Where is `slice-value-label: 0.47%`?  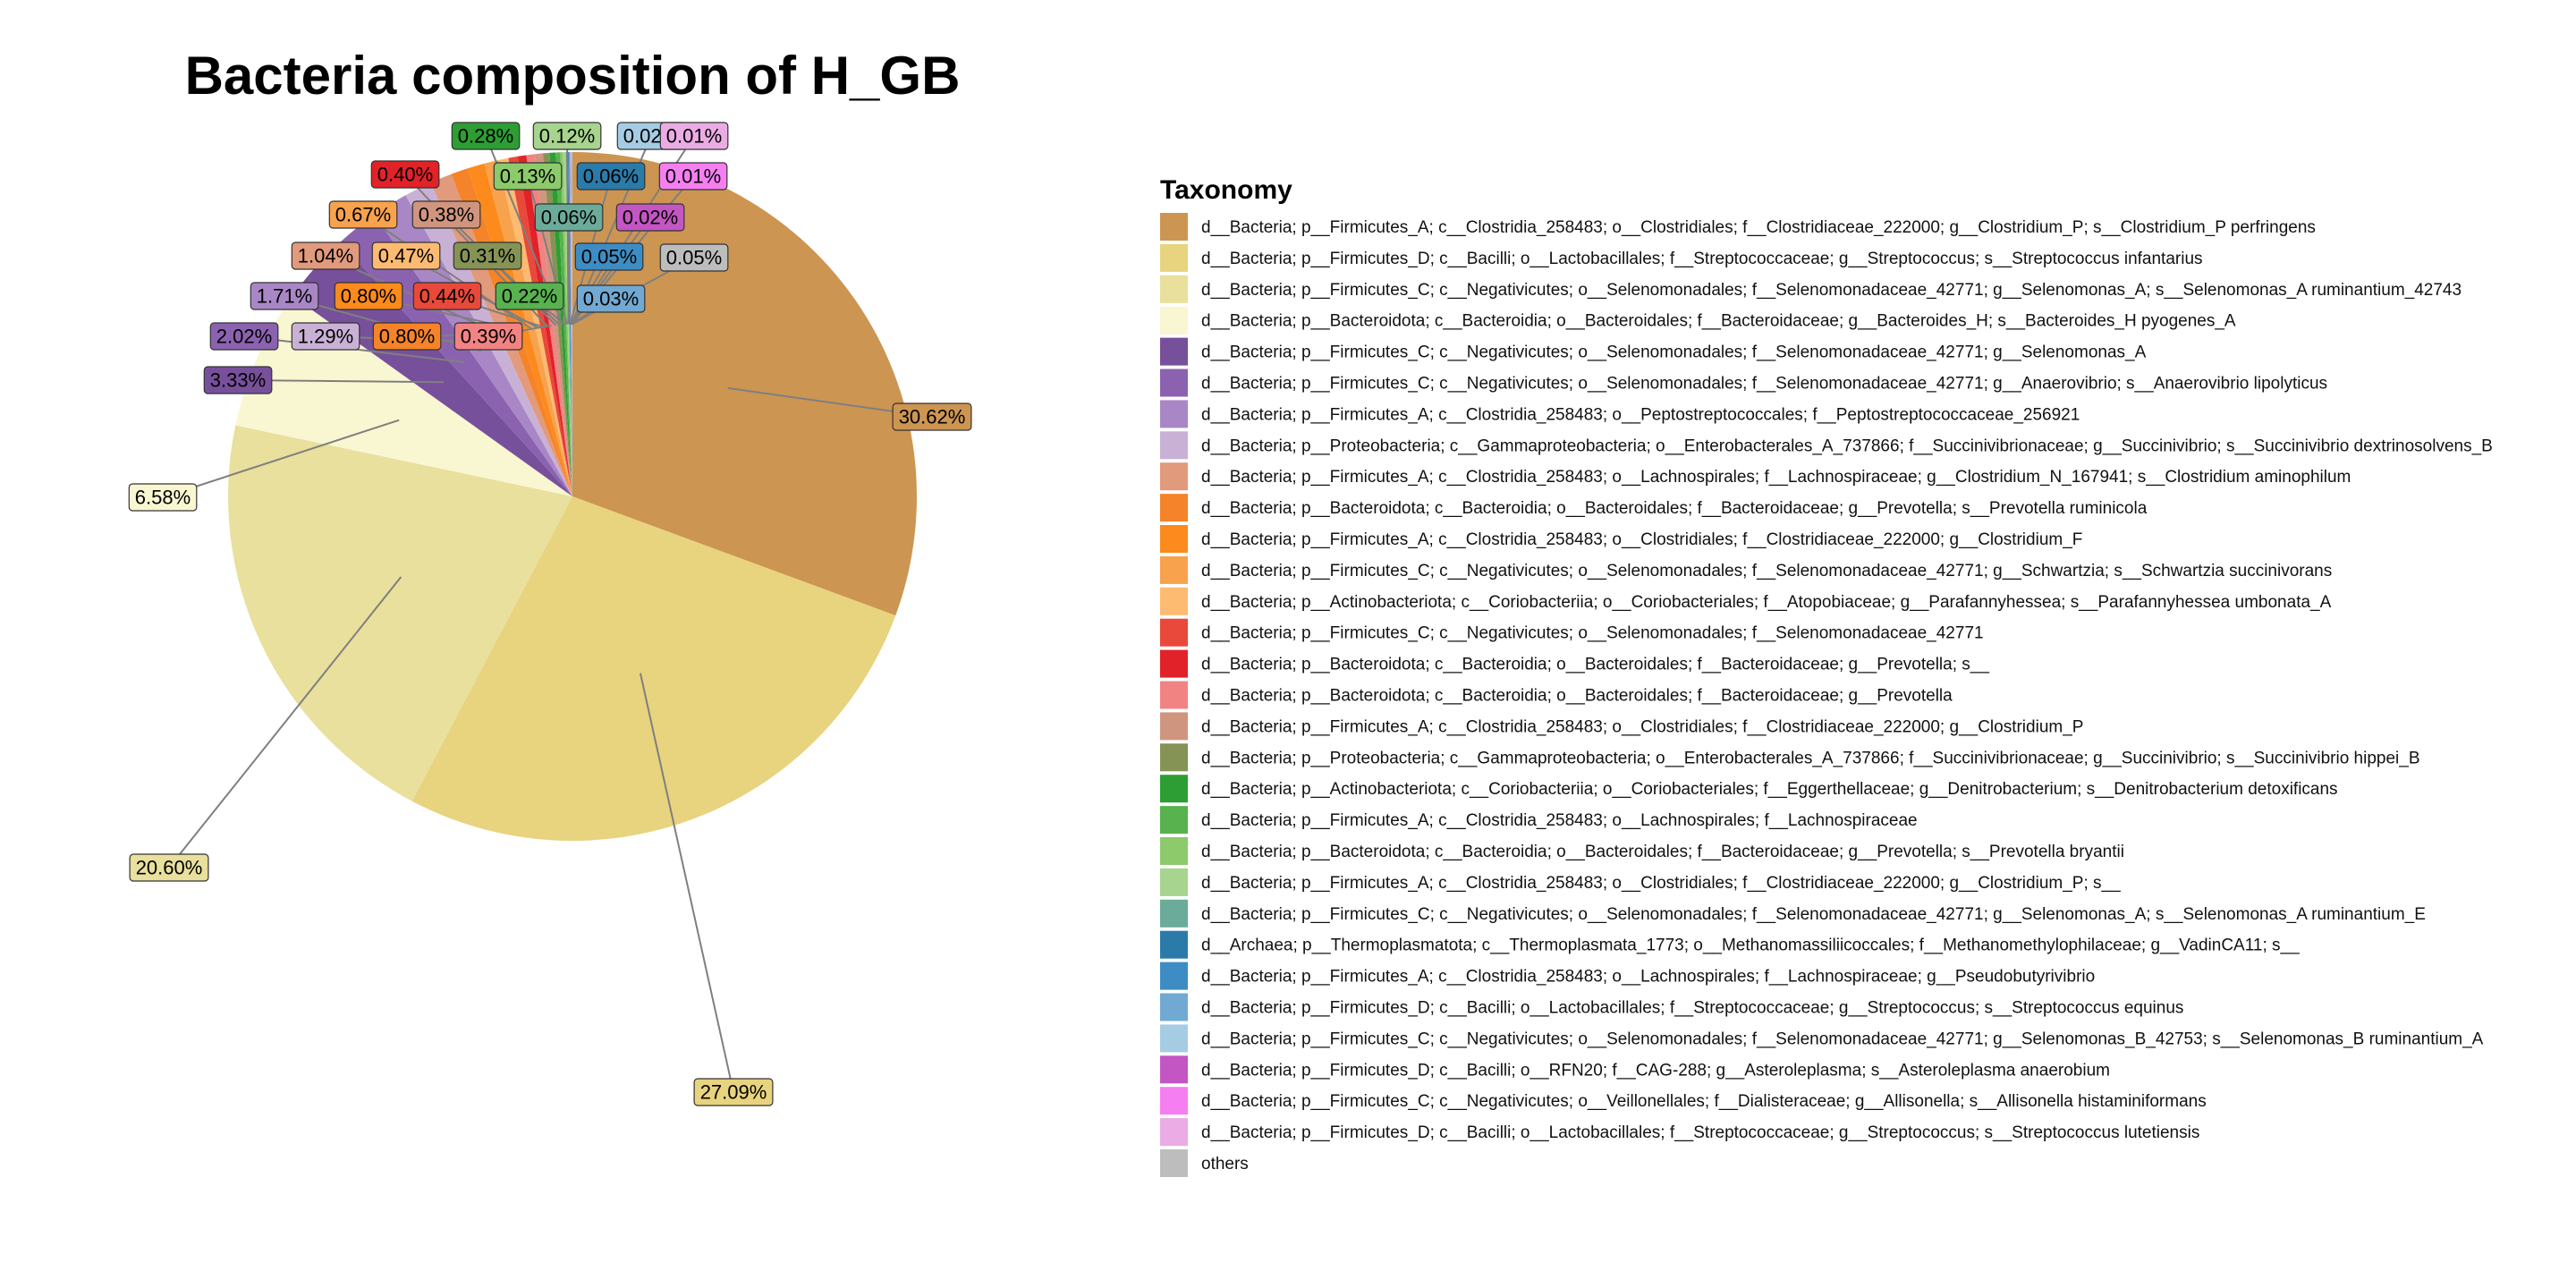 slice-value-label: 0.47% is located at coordinates (406, 256).